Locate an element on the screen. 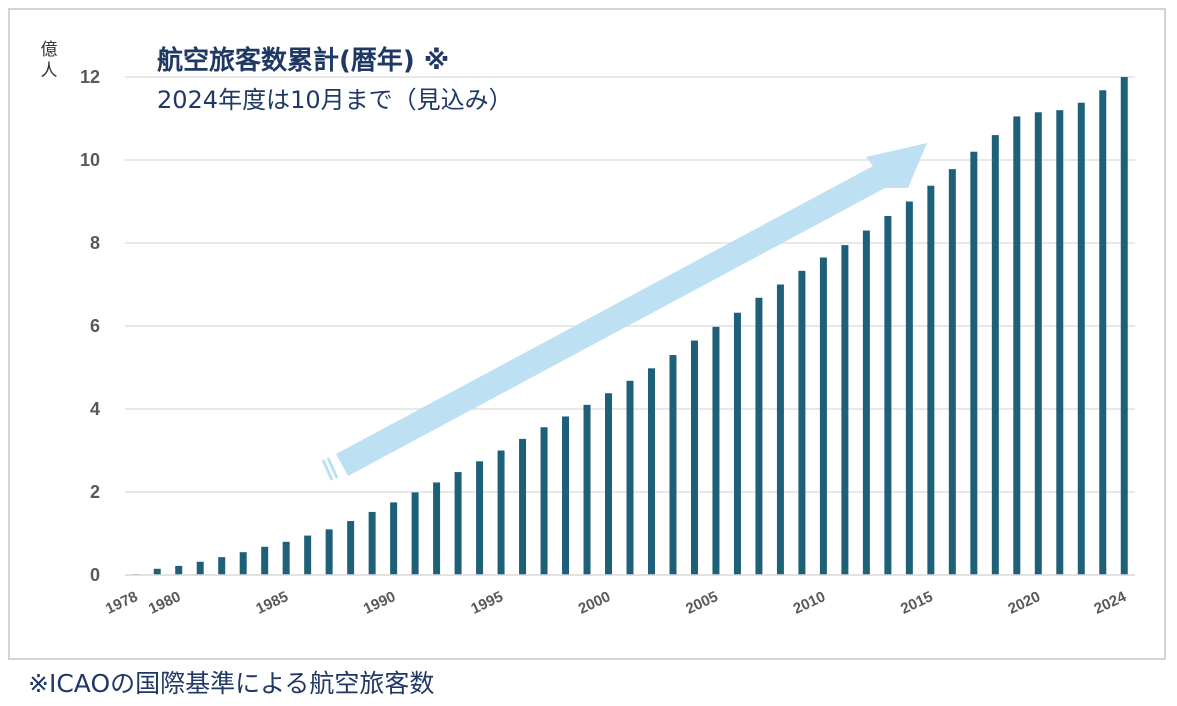  x-tick-label: 1990 is located at coordinates (379, 603).